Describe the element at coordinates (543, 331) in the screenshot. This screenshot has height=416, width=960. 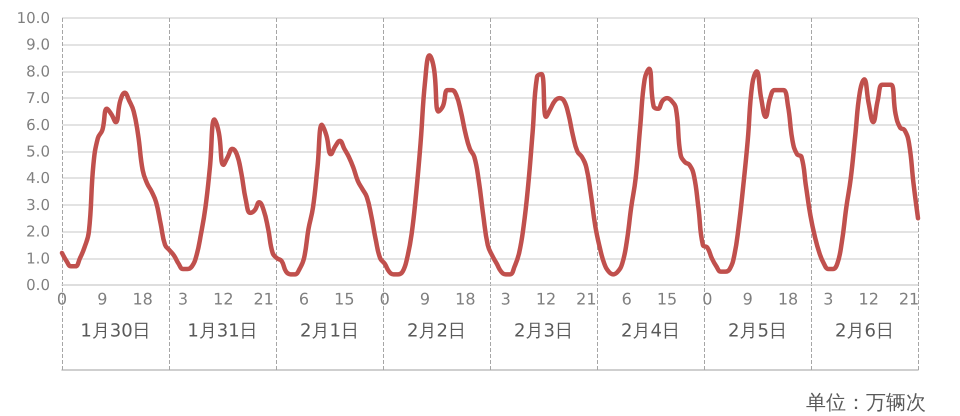
I see `text: 2月3日` at that location.